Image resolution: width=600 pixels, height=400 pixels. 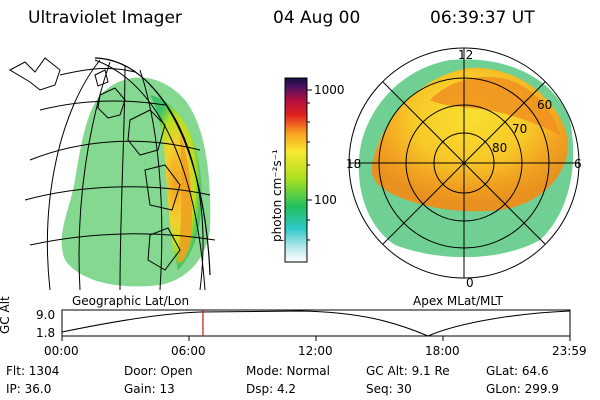 What do you see at coordinates (46, 315) in the screenshot?
I see `altitude-ytick-top: 9.0` at bounding box center [46, 315].